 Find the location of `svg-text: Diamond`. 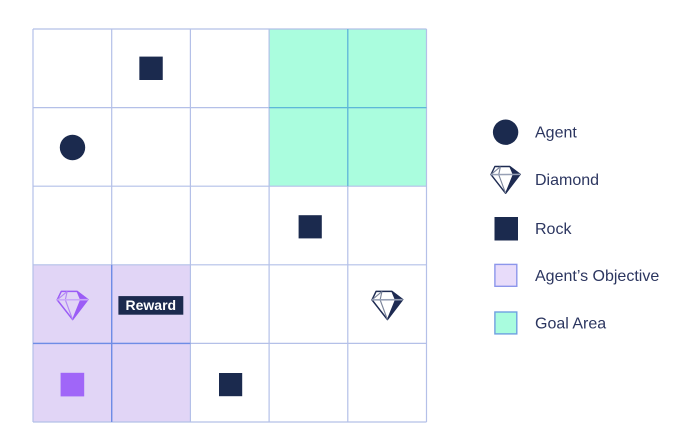

svg-text: Diamond is located at coordinates (567, 180).